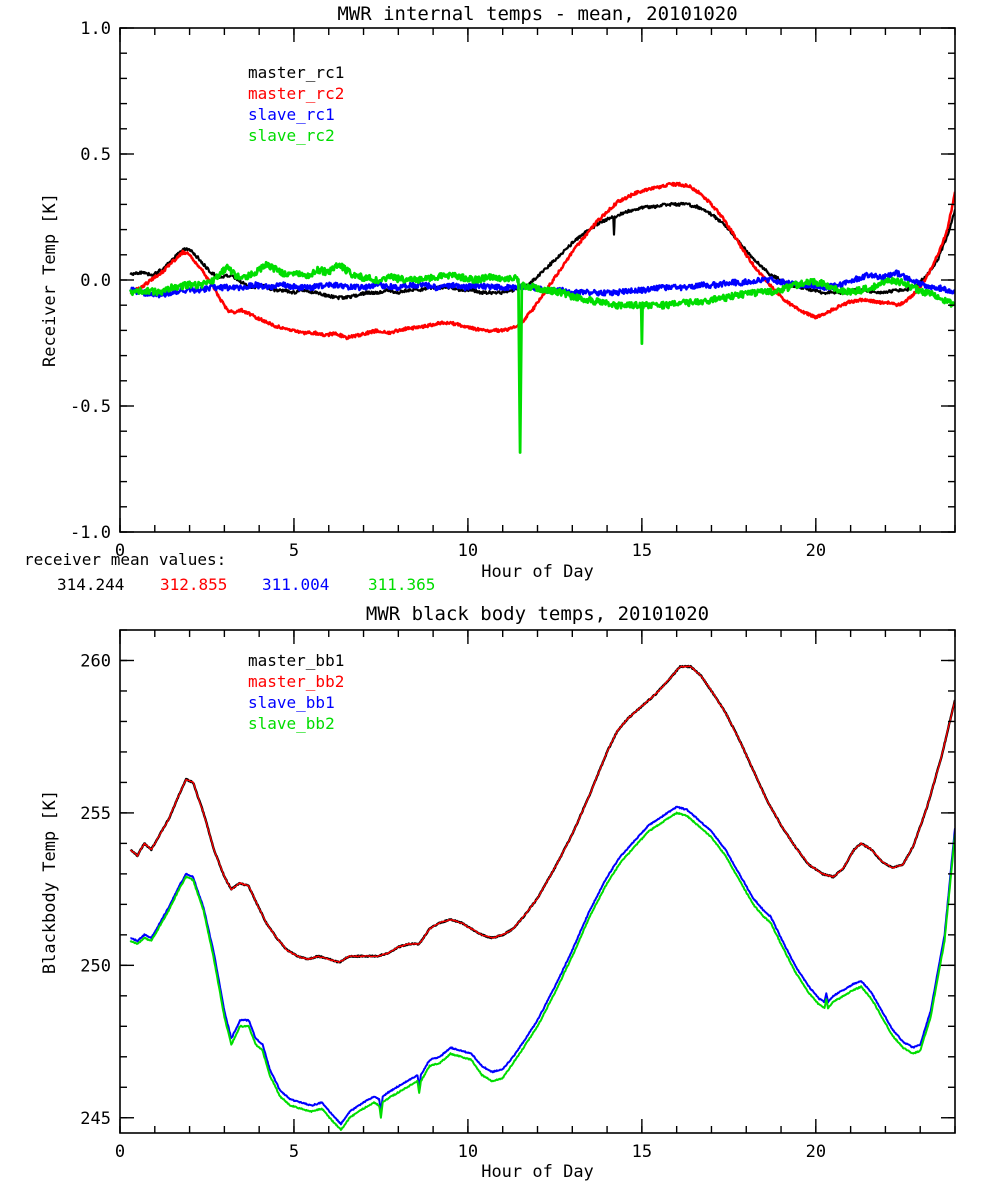  Describe the element at coordinates (296, 584) in the screenshot. I see `mean-value-slave-rc1: 311.004` at that location.